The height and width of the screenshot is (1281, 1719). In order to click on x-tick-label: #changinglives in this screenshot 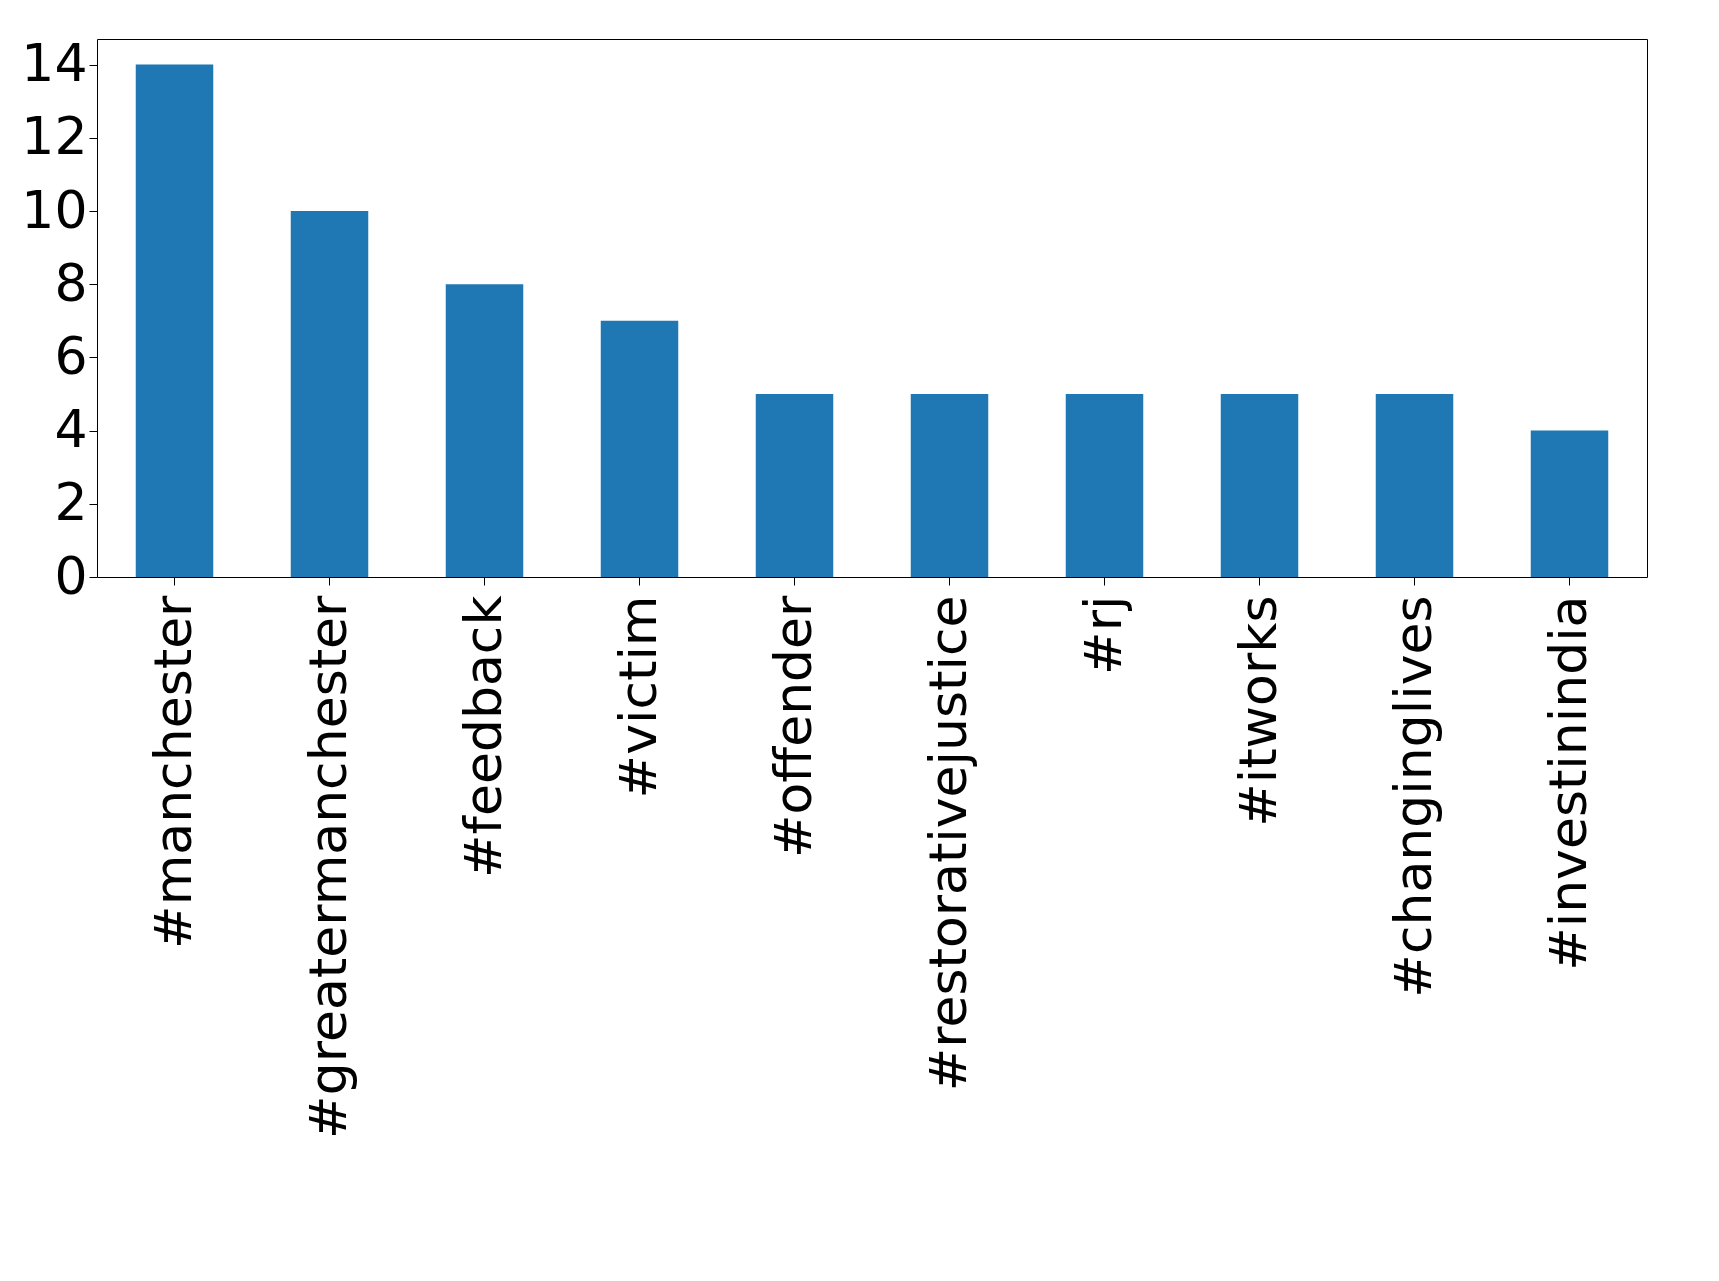, I will do `click(1412, 796)`.